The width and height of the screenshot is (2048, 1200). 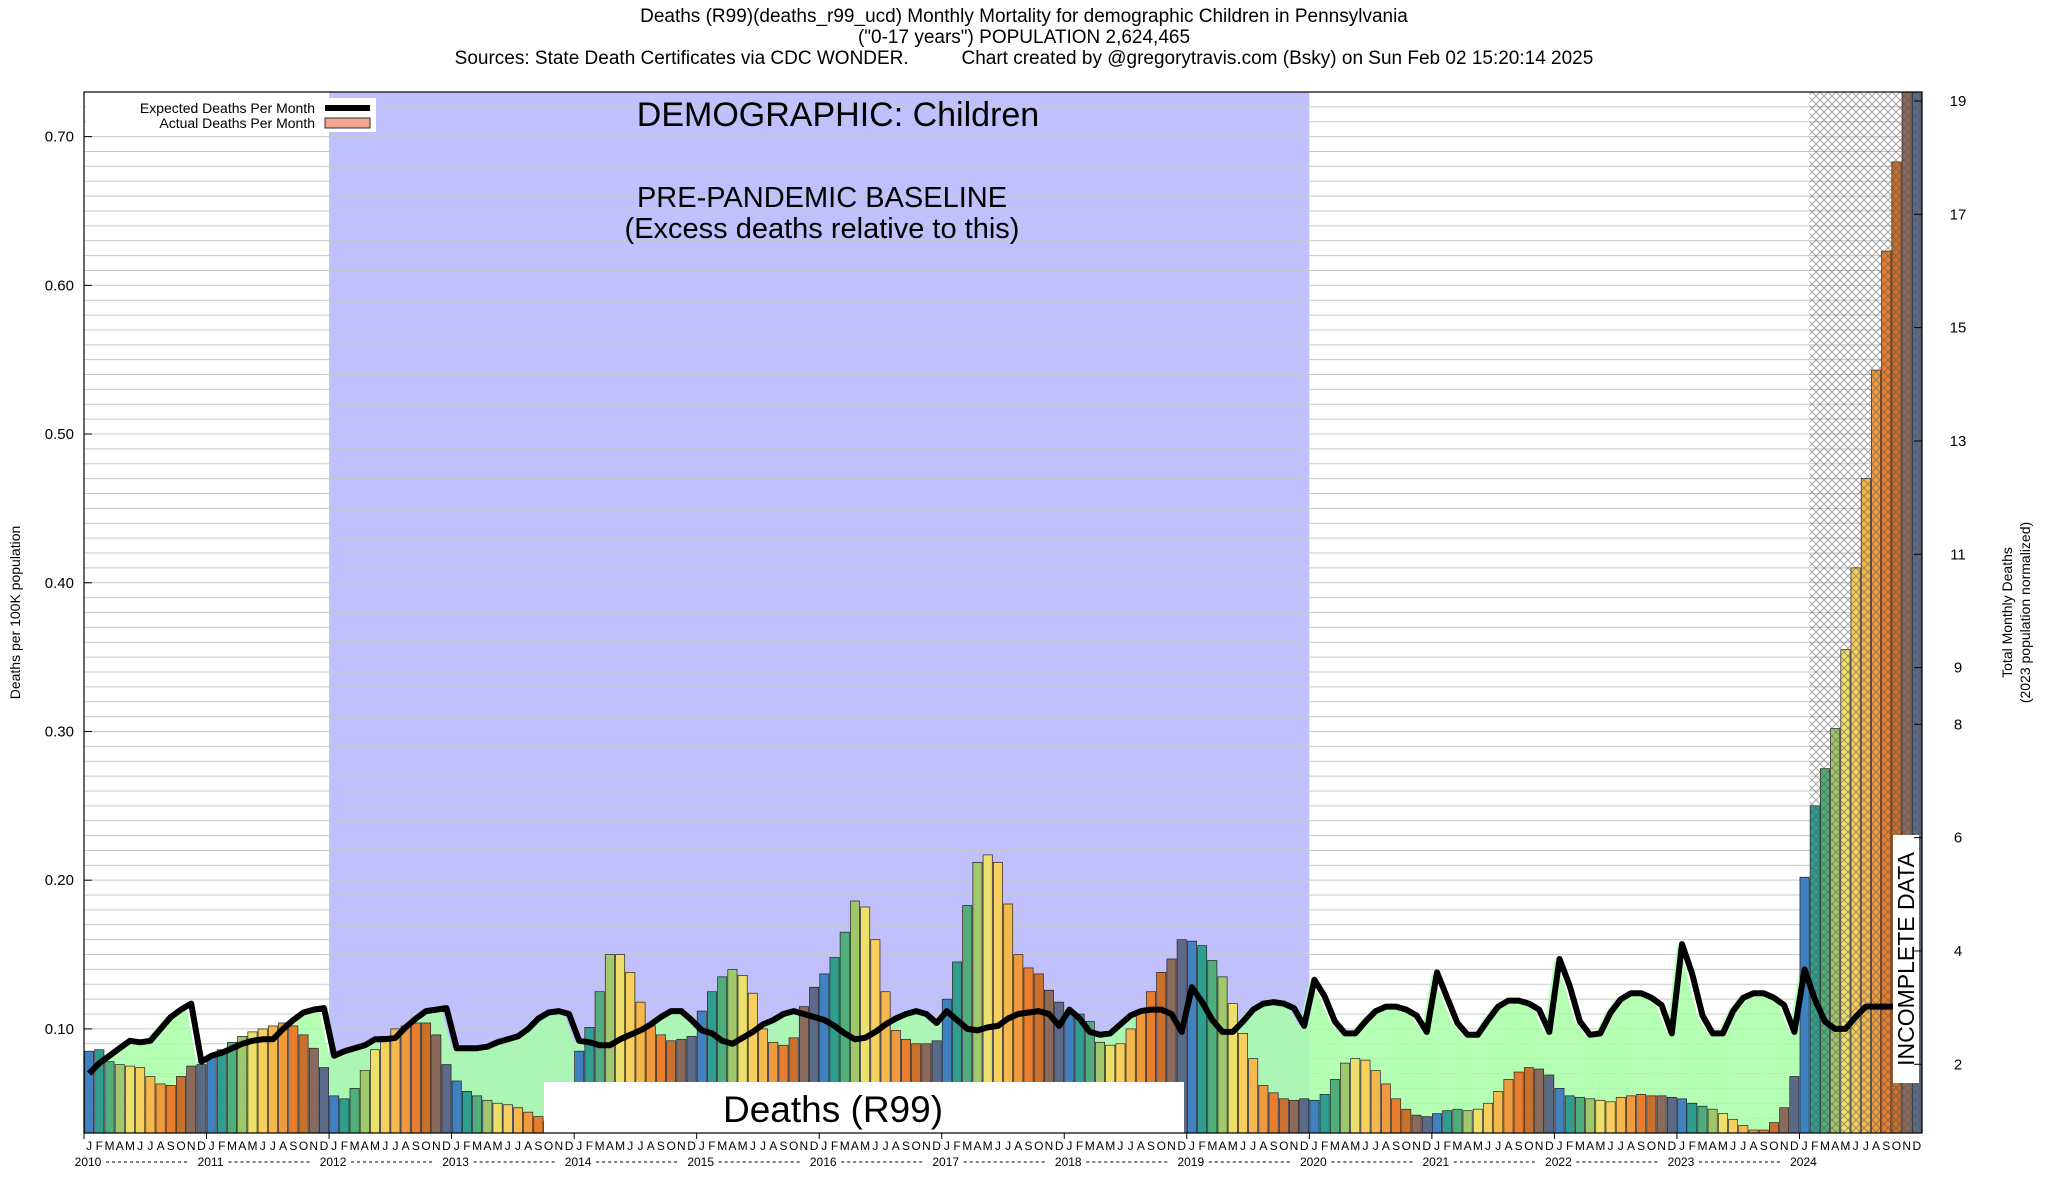 I want to click on x-year-label: 2016, so click(x=823, y=1162).